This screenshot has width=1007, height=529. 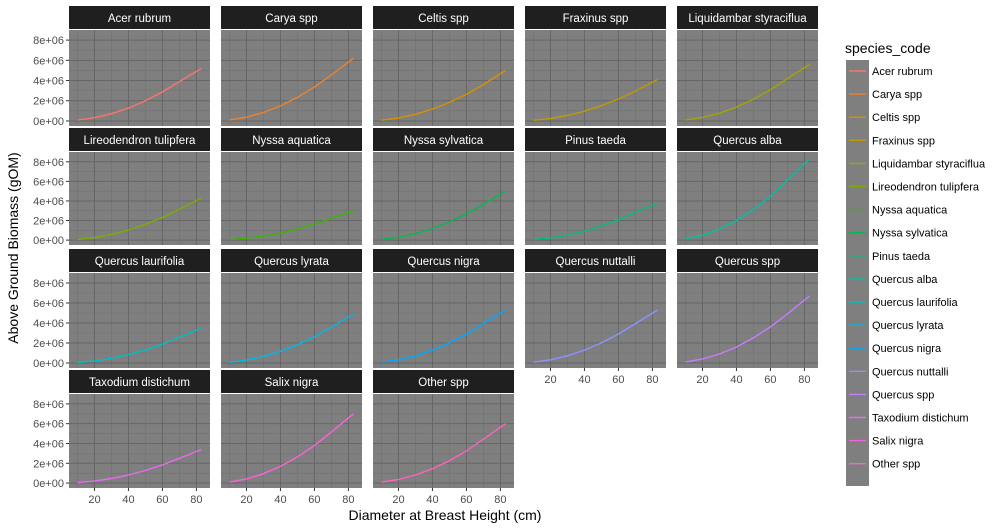 What do you see at coordinates (910, 372) in the screenshot?
I see `legend-label: Quercus nuttalli` at bounding box center [910, 372].